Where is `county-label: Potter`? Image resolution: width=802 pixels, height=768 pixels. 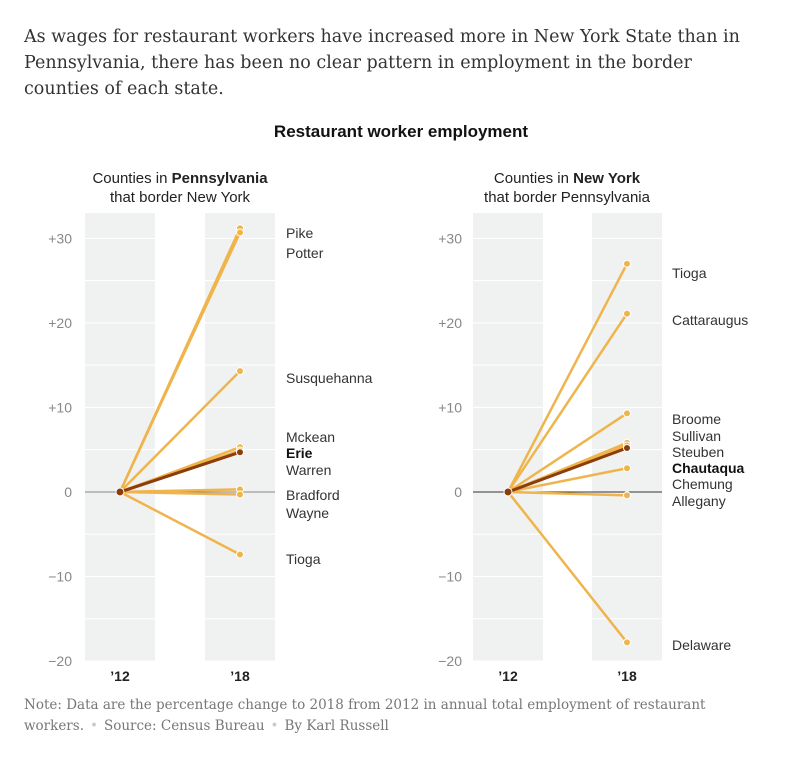
county-label: Potter is located at coordinates (305, 253).